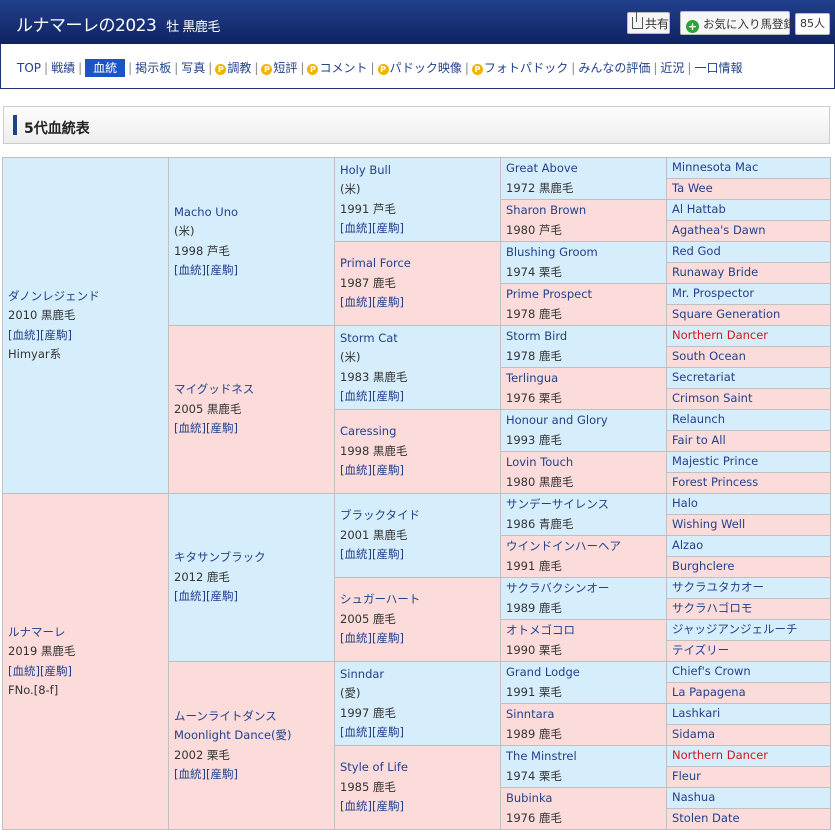 Image resolution: width=835 pixels, height=835 pixels. What do you see at coordinates (709, 692) in the screenshot?
I see `horse-name-link: La Papagena` at bounding box center [709, 692].